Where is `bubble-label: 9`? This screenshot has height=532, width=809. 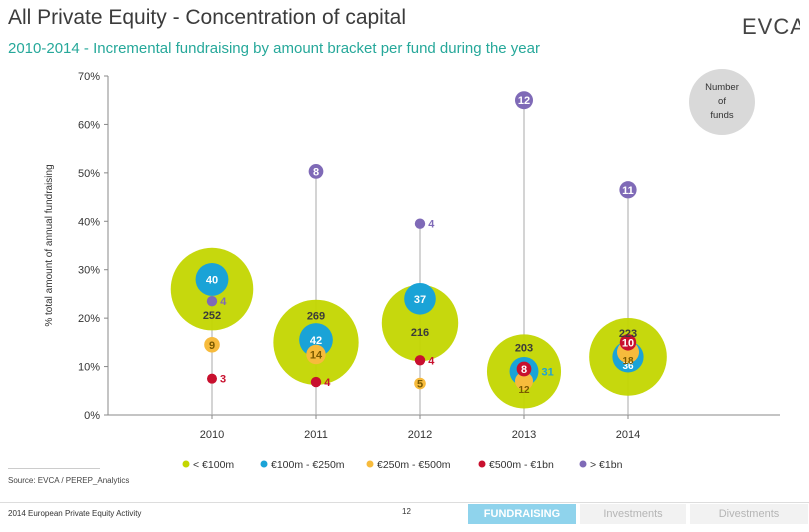
bubble-label: 9 is located at coordinates (212, 346).